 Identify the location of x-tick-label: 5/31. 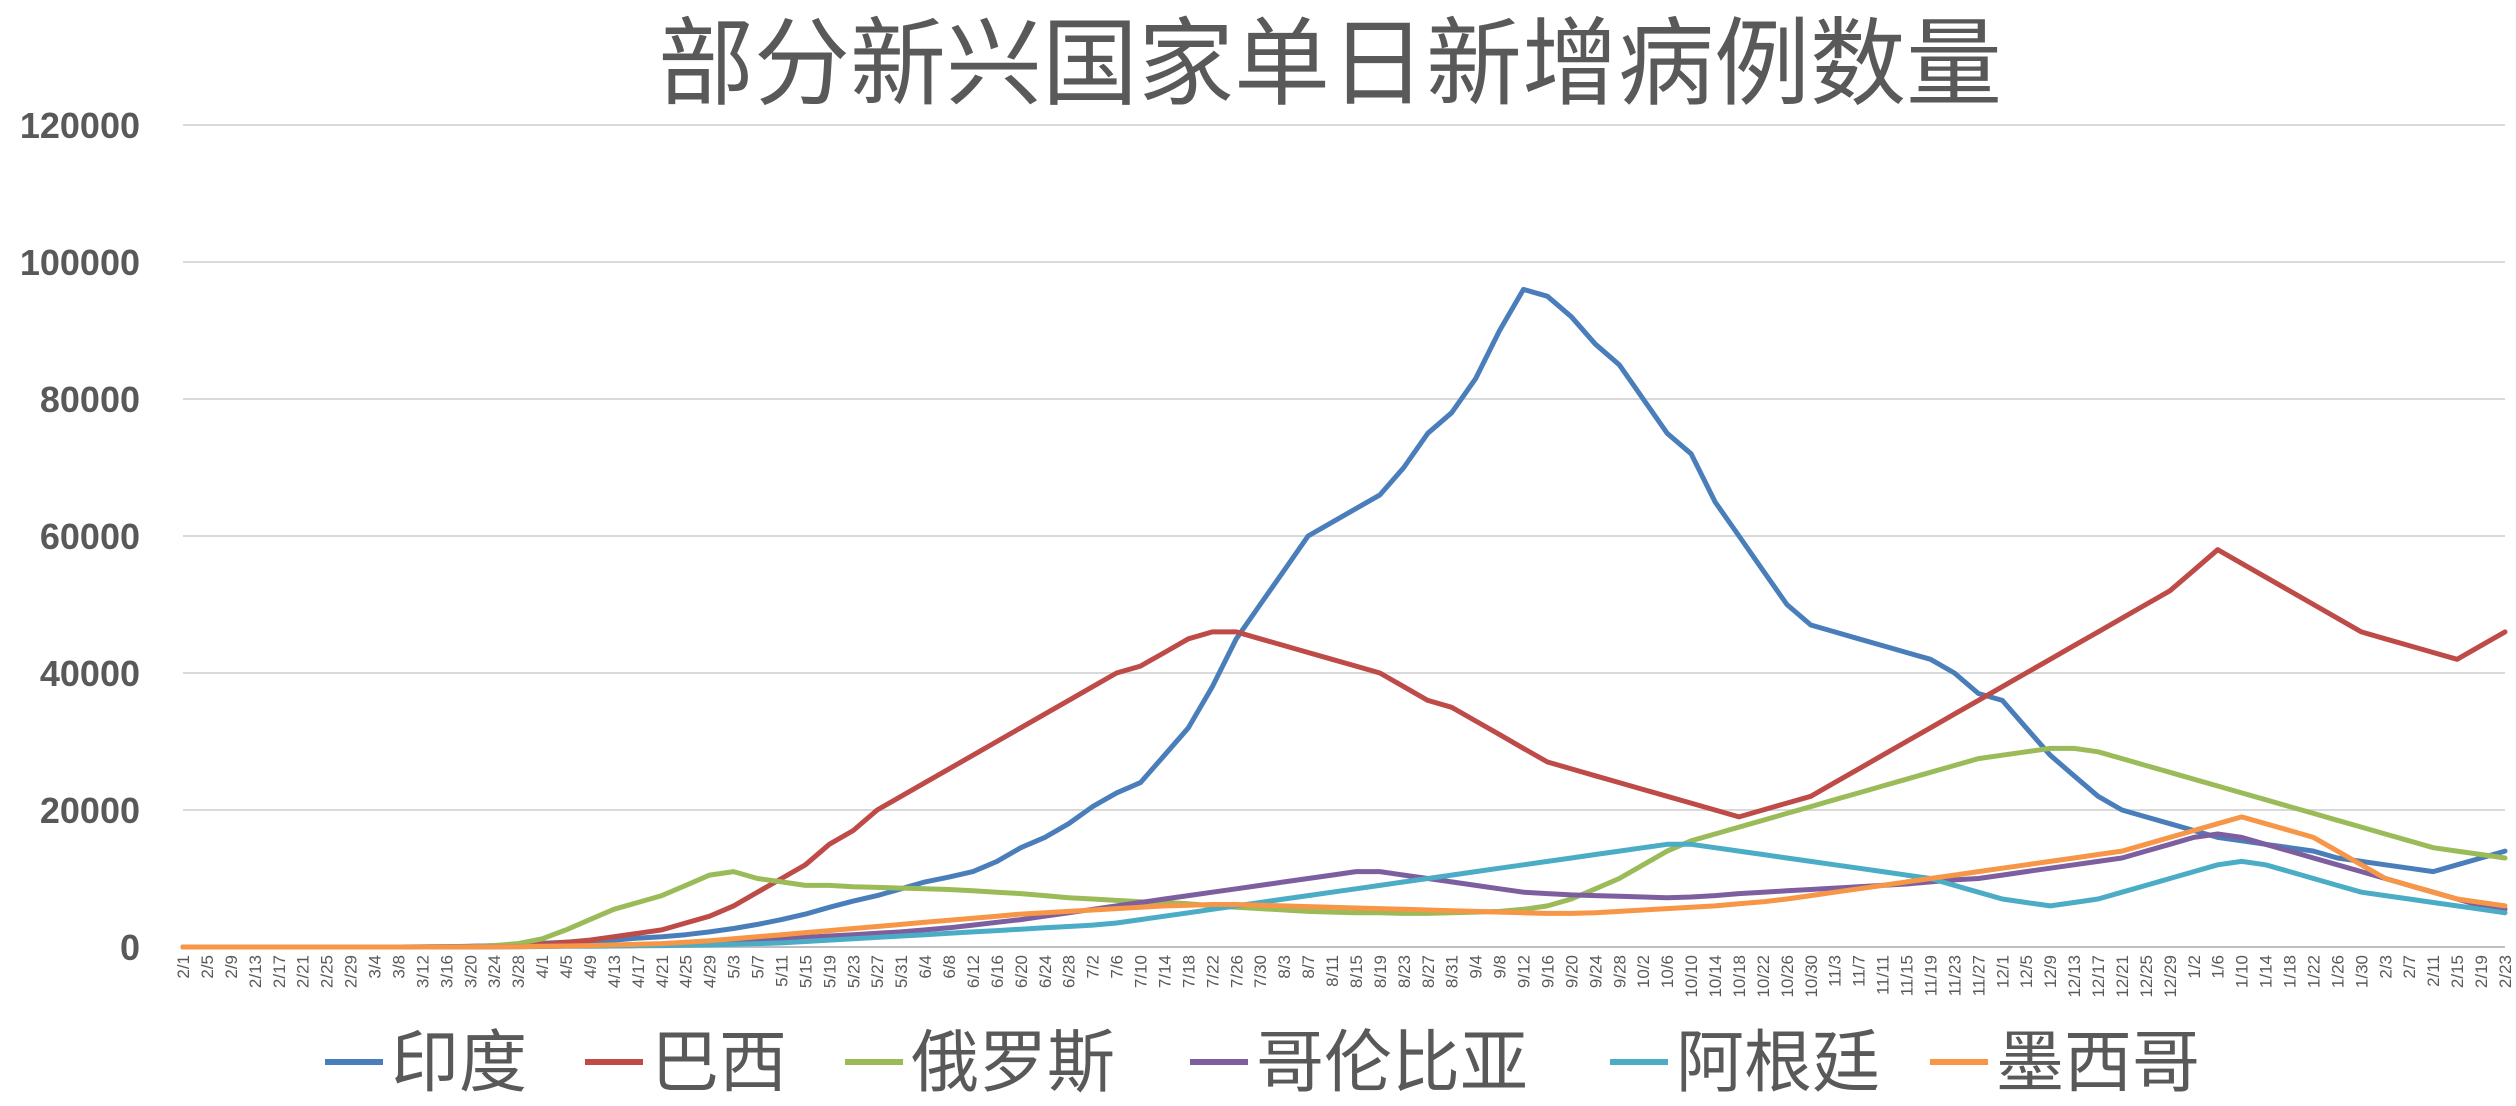
(901, 971).